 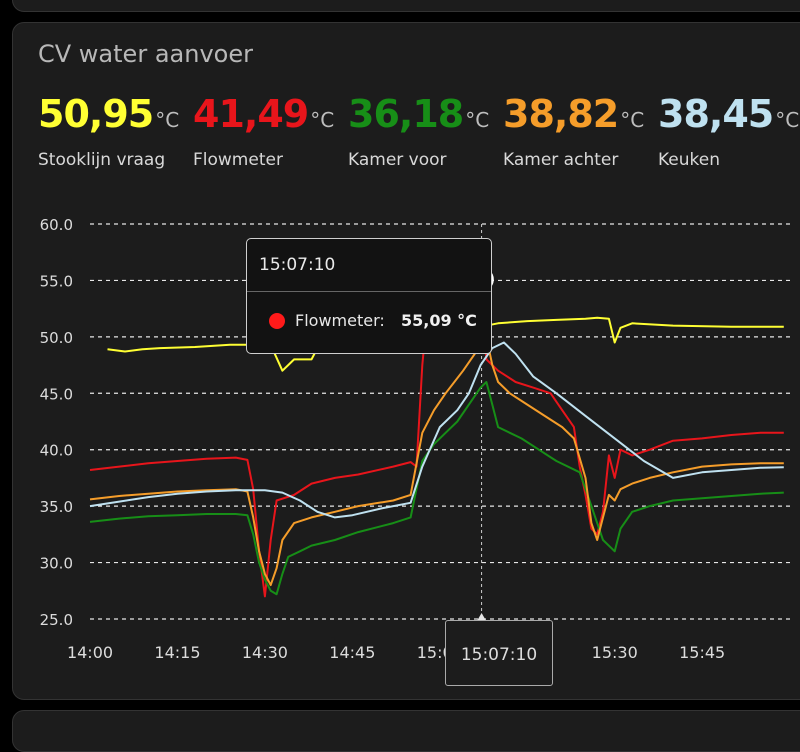 I want to click on y-tick-label: 25.0, so click(x=56, y=620).